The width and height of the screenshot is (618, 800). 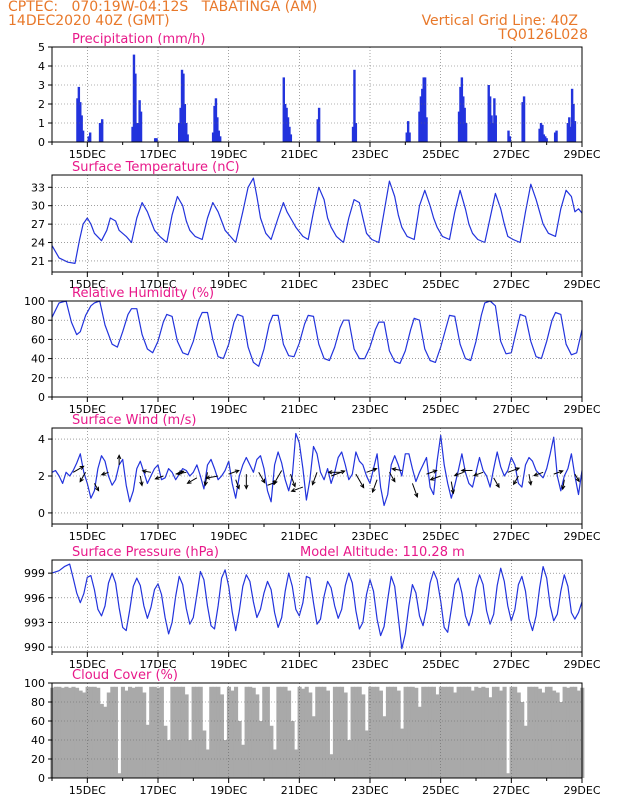 I want to click on precip-ytick-label: 0, so click(x=41, y=142).